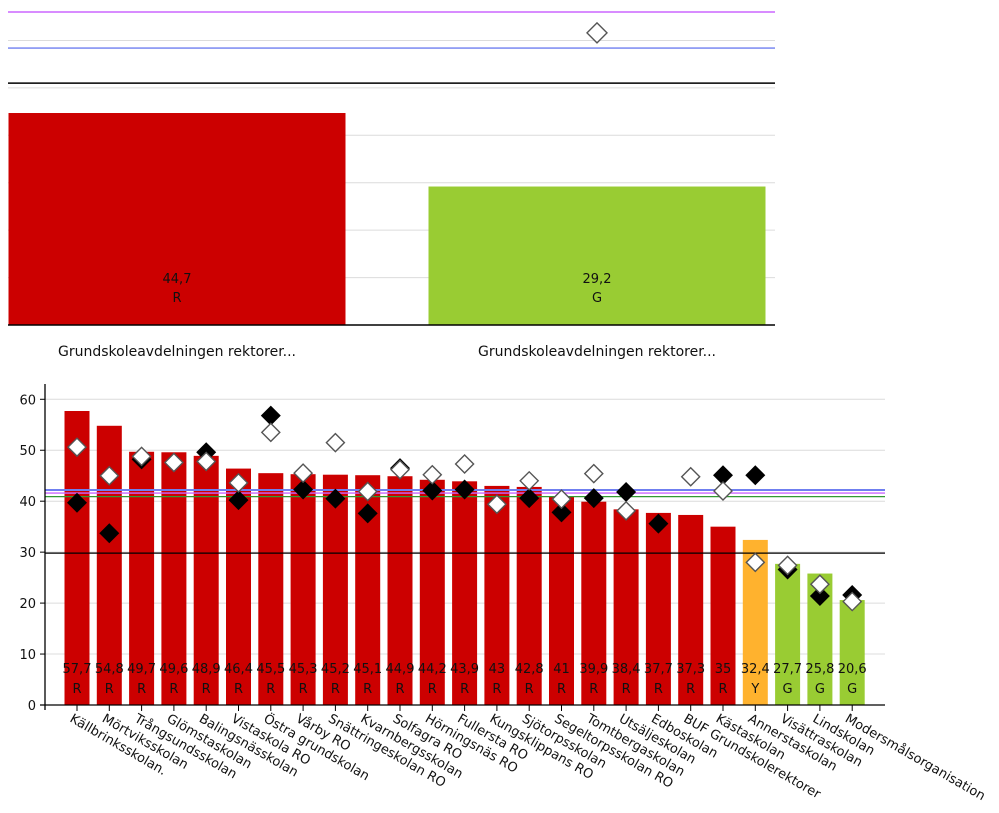 Image resolution: width=999 pixels, height=813 pixels. What do you see at coordinates (788, 689) in the screenshot?
I see `bottom-bar-status-label-22: G` at bounding box center [788, 689].